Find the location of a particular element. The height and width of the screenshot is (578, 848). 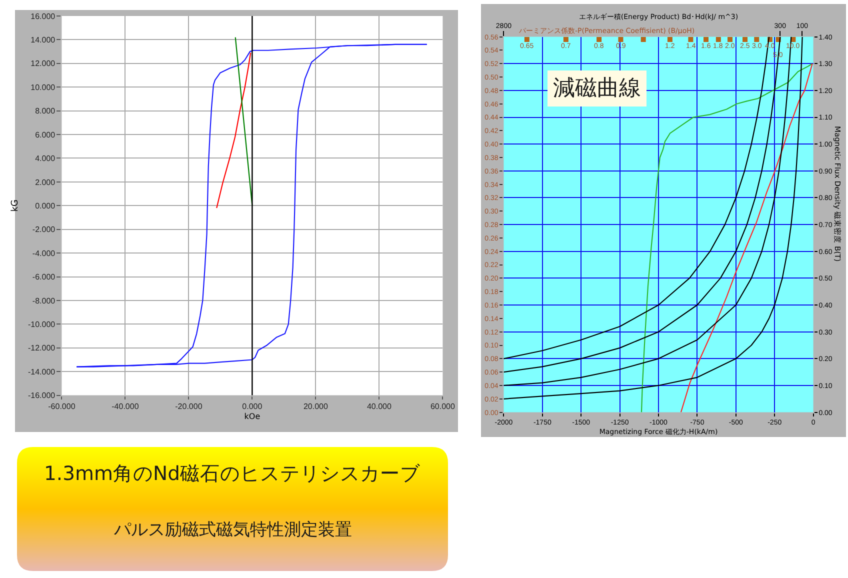

x-axis-title: kOe is located at coordinates (252, 416).